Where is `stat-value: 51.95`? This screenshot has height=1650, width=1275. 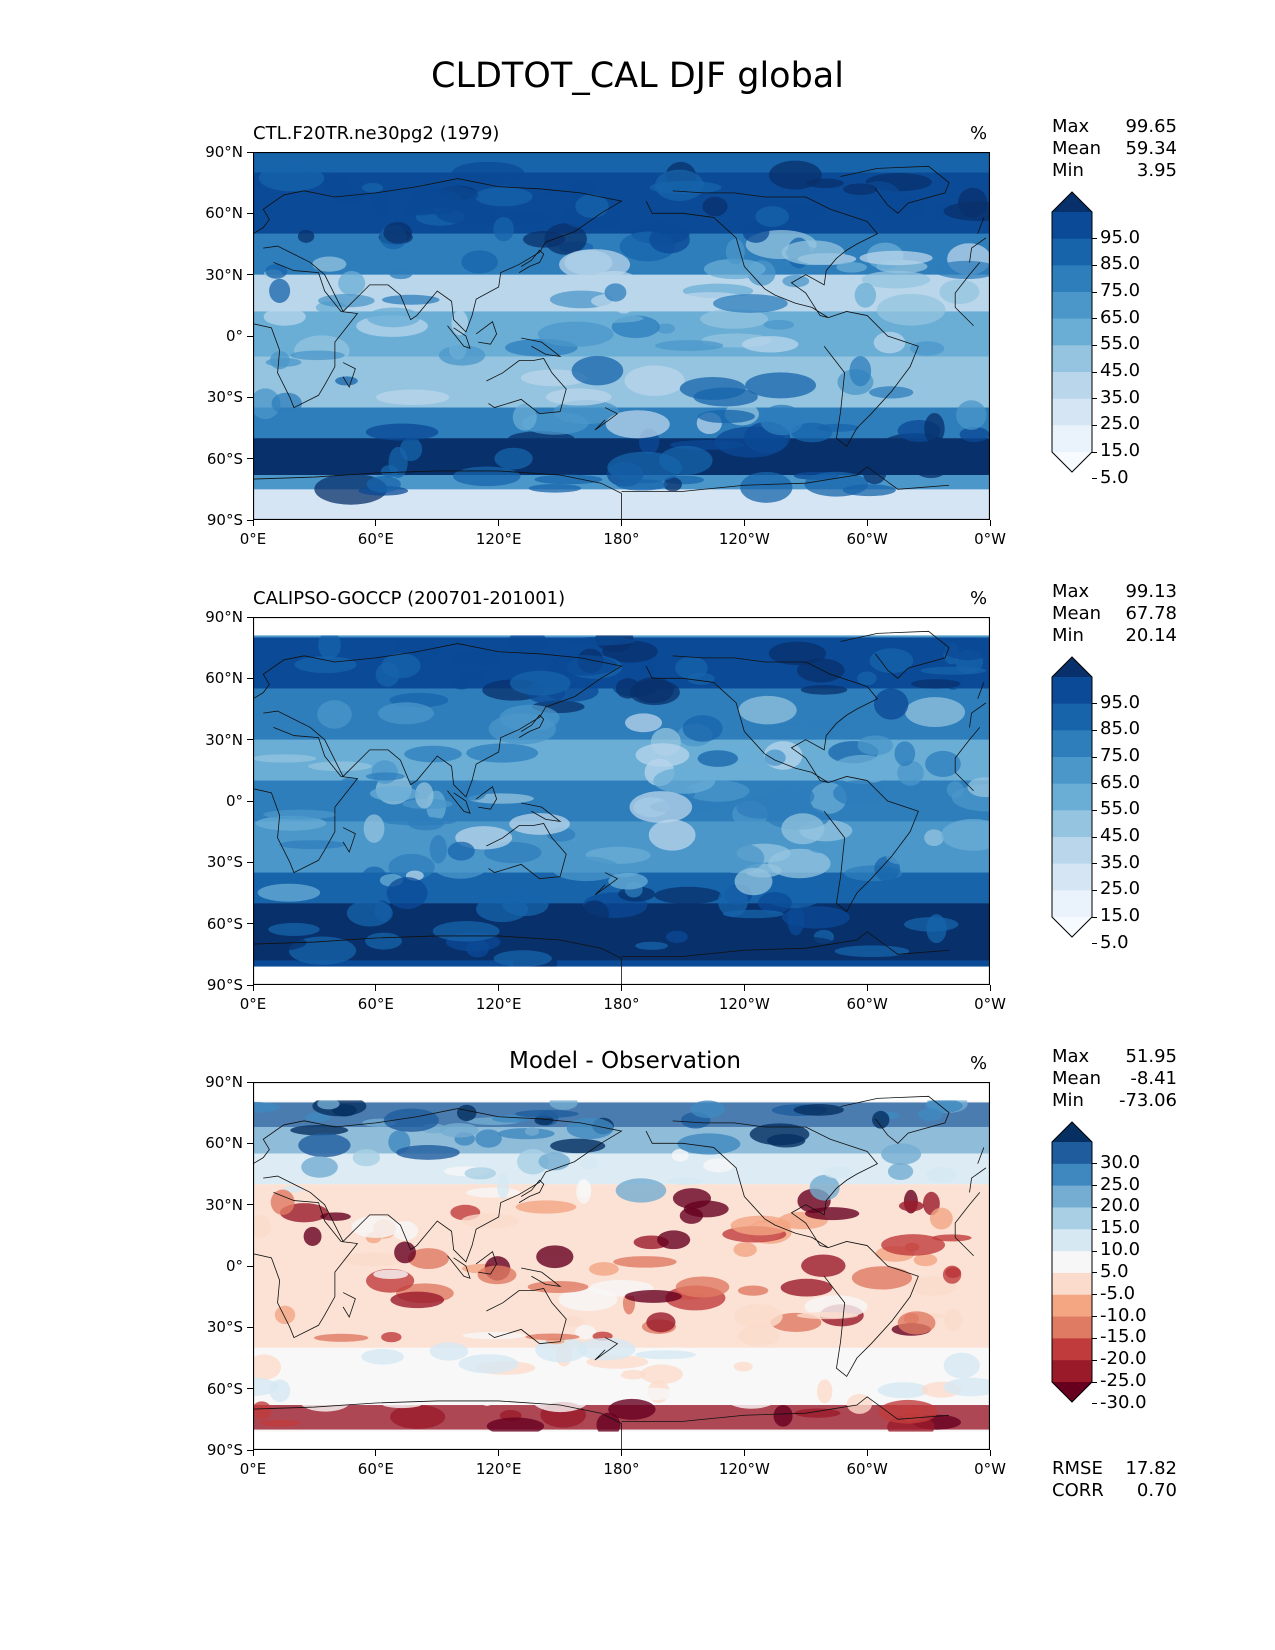
stat-value: 51.95 is located at coordinates (1151, 1056).